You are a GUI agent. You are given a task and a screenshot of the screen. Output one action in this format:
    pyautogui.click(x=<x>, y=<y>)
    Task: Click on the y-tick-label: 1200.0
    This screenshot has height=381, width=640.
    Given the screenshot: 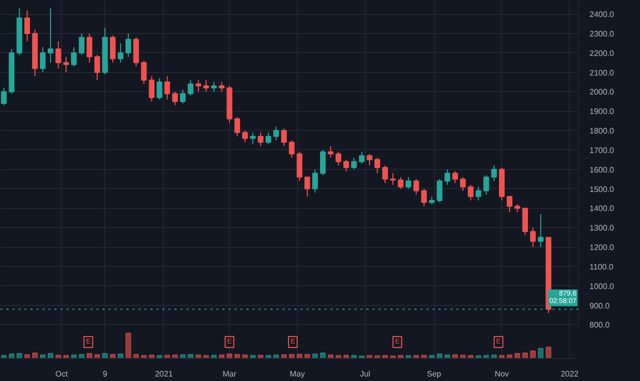 What is the action you would take?
    pyautogui.click(x=602, y=247)
    